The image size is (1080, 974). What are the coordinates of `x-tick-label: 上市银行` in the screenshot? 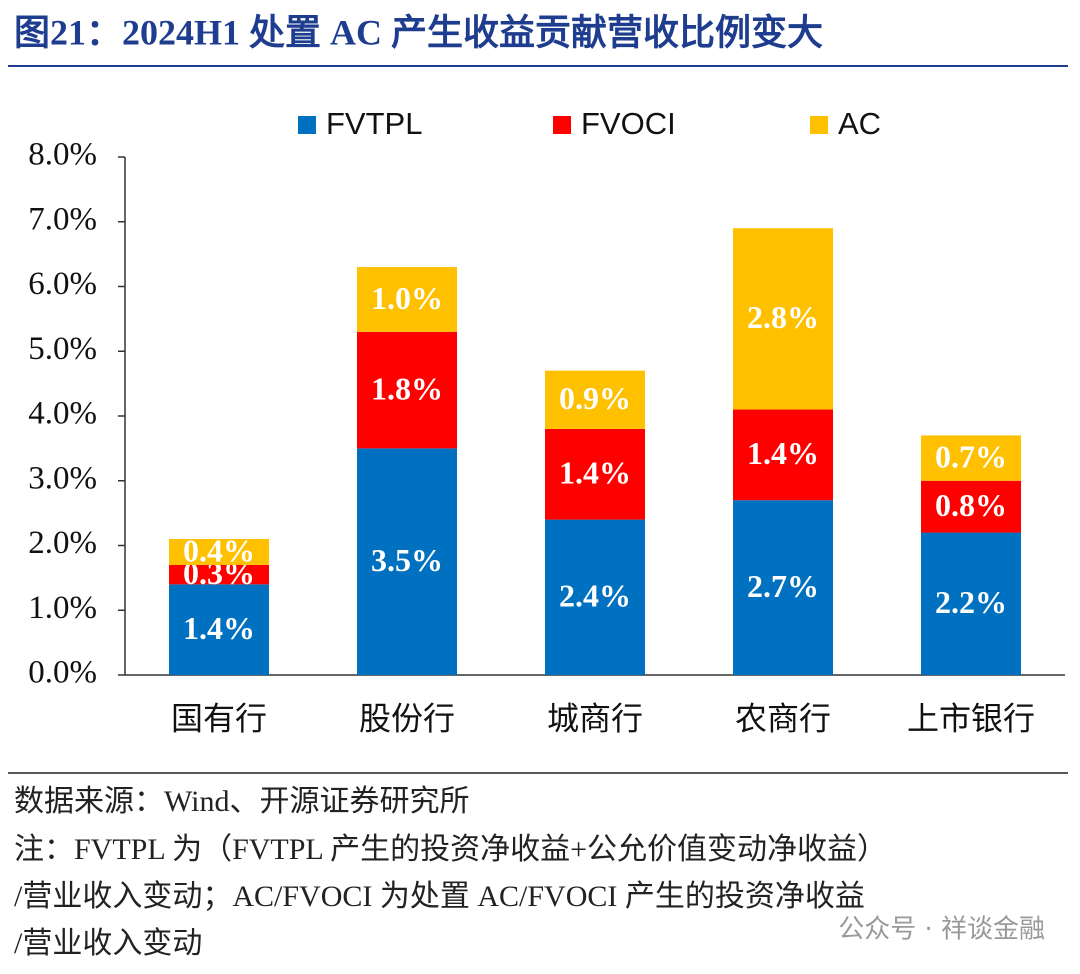 It's located at (971, 718).